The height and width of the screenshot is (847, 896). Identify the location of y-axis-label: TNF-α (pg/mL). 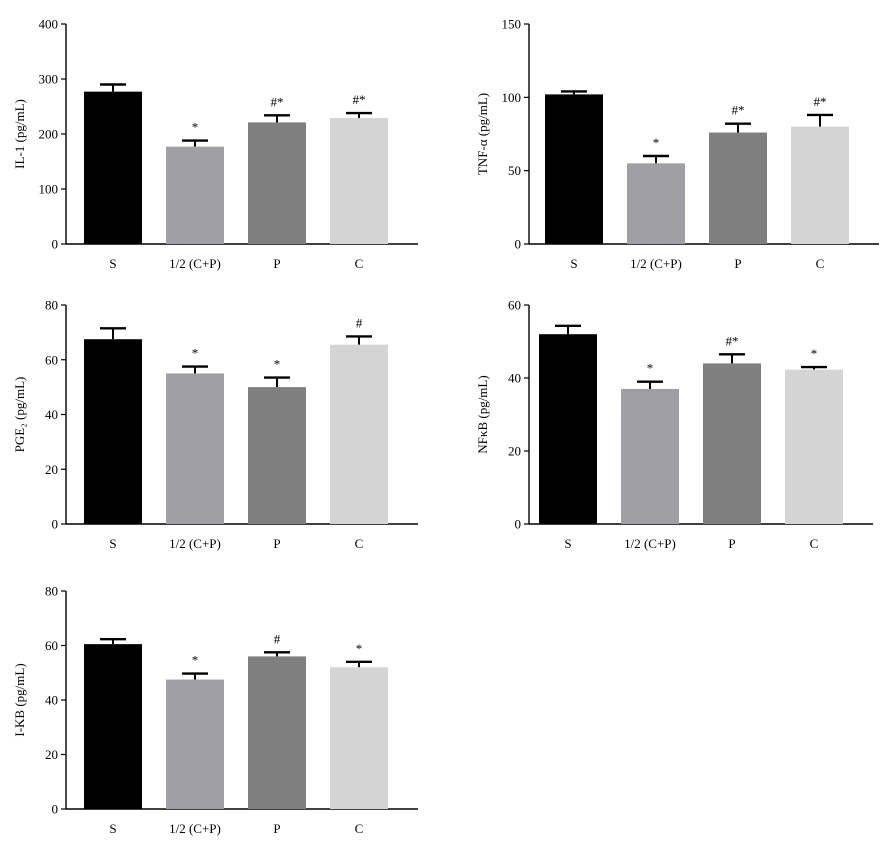
(482, 134).